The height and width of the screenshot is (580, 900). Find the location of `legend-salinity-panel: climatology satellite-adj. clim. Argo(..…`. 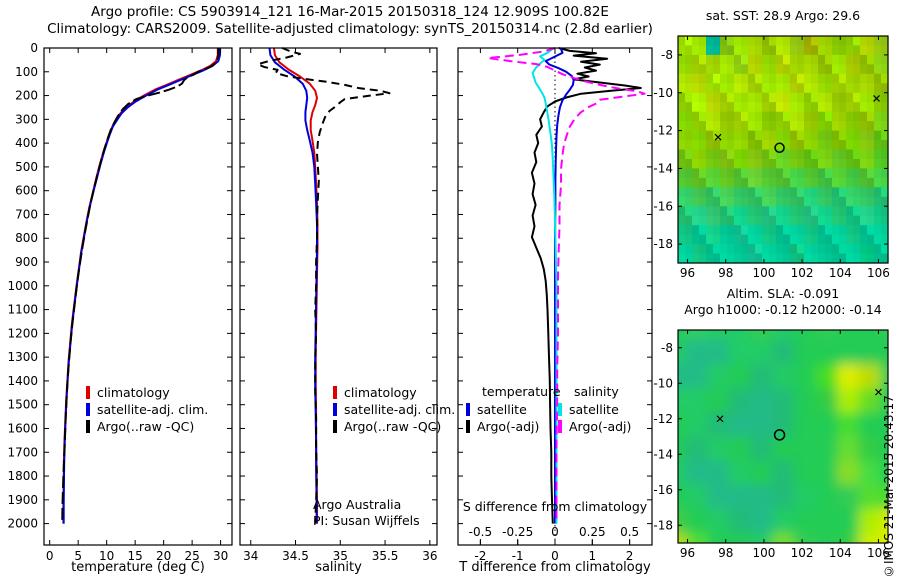

legend-salinity-panel: climatology satellite-adj. clim. Argo(..… is located at coordinates (394, 409).